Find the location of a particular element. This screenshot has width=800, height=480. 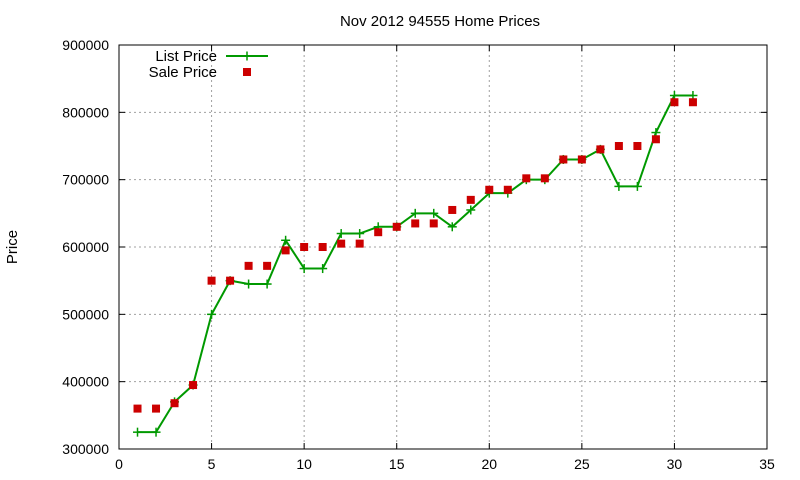

x-tick-label: 15 is located at coordinates (397, 464).